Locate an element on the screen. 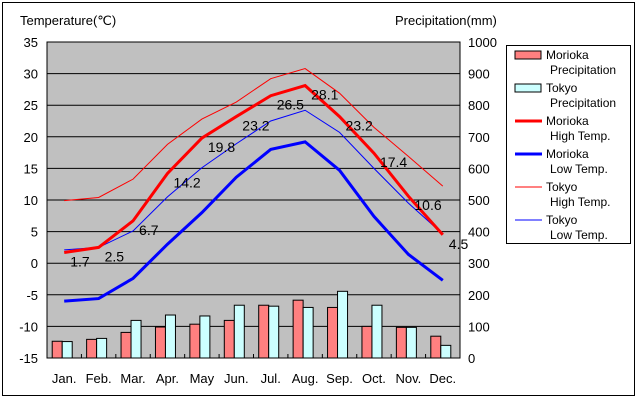  left-tick-label: 30 is located at coordinates (31, 74).